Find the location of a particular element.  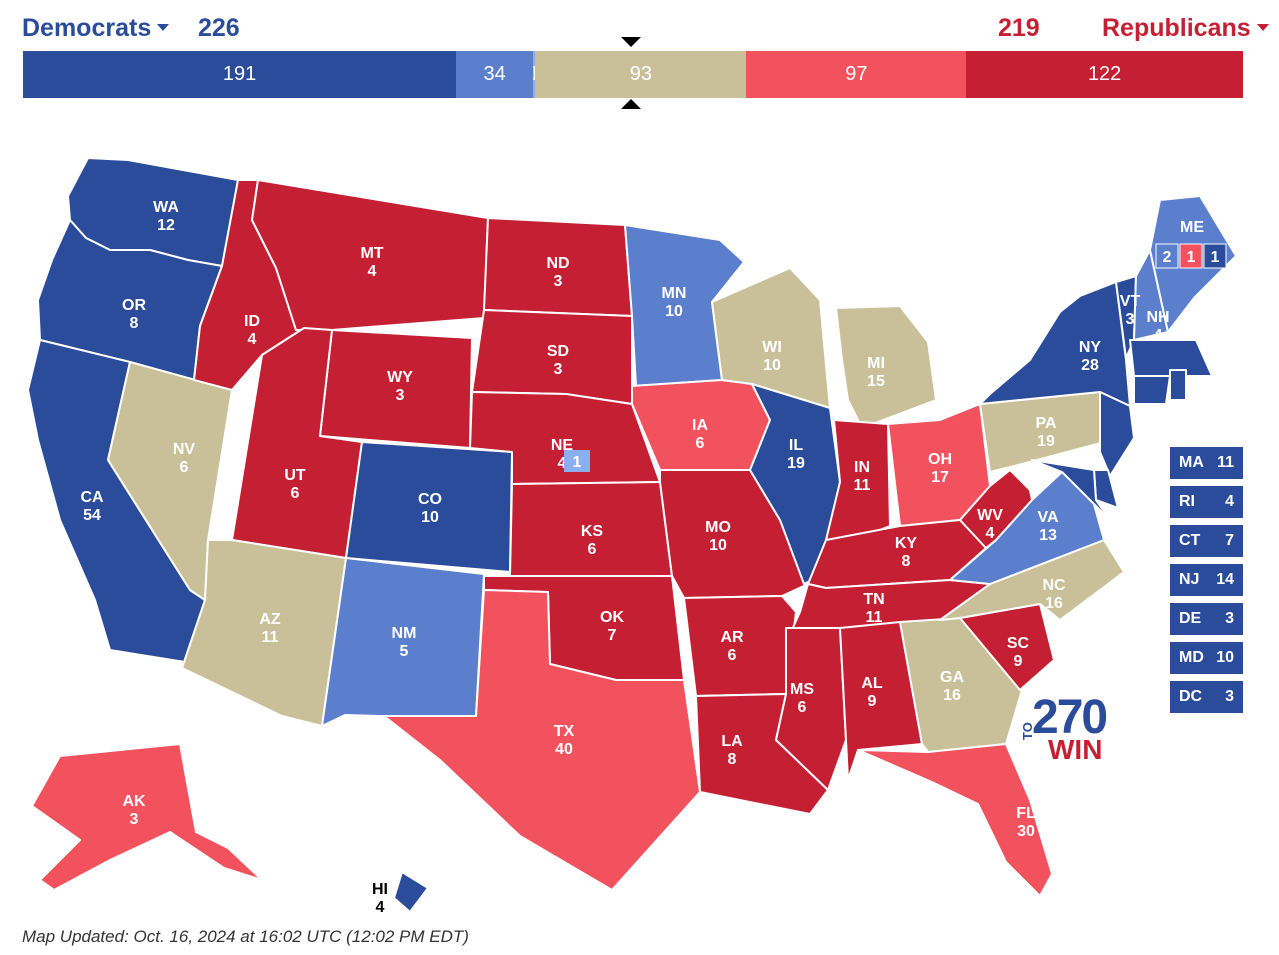

me-district-r-box is located at coordinates (1191, 256).